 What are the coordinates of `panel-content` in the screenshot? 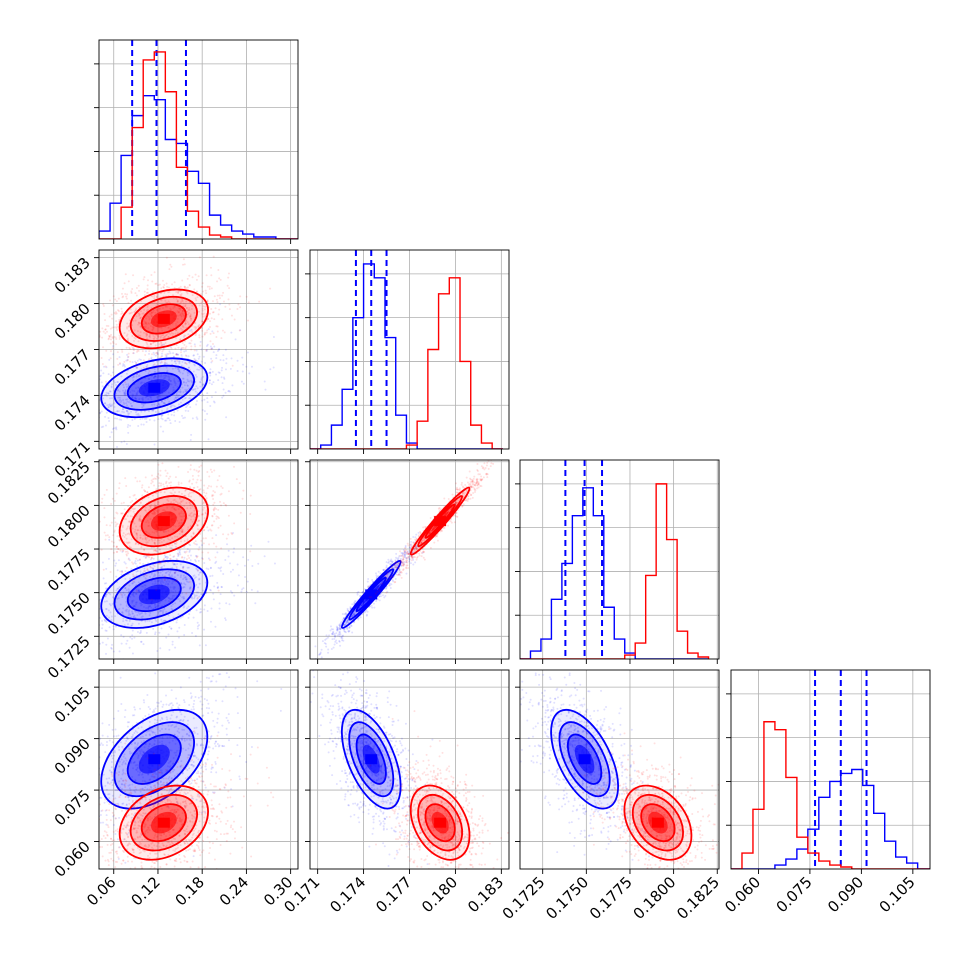 It's located at (409, 559).